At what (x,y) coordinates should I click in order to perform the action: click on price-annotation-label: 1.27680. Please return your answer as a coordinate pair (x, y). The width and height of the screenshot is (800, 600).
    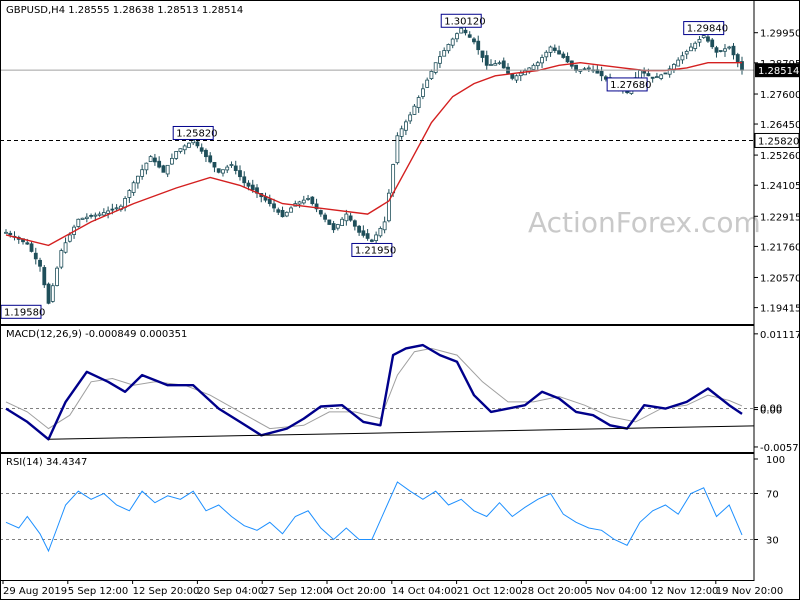
    Looking at the image, I should click on (630, 85).